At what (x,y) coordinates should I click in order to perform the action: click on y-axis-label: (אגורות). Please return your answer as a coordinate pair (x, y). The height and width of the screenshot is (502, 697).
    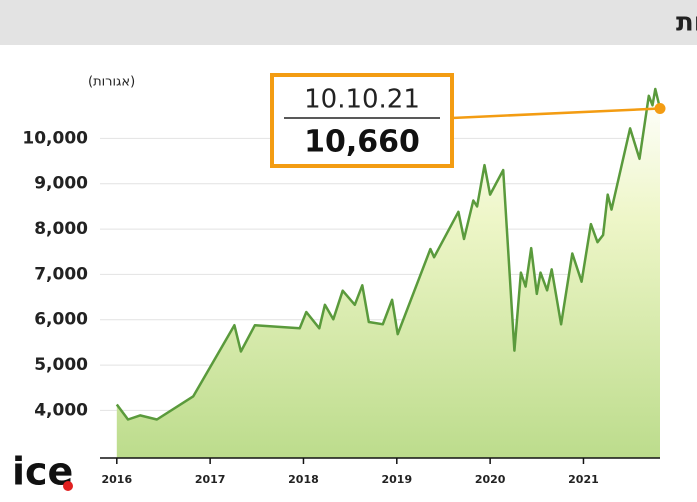
    Looking at the image, I should click on (111, 82).